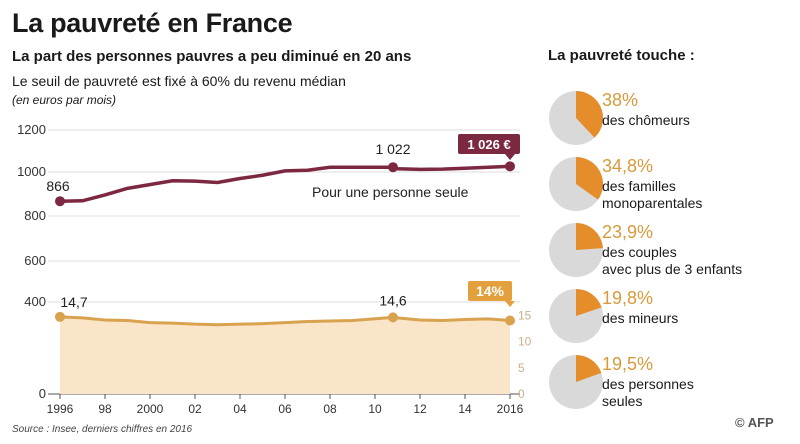 Image resolution: width=800 pixels, height=444 pixels. I want to click on stat-value: 34,8%, so click(628, 166).